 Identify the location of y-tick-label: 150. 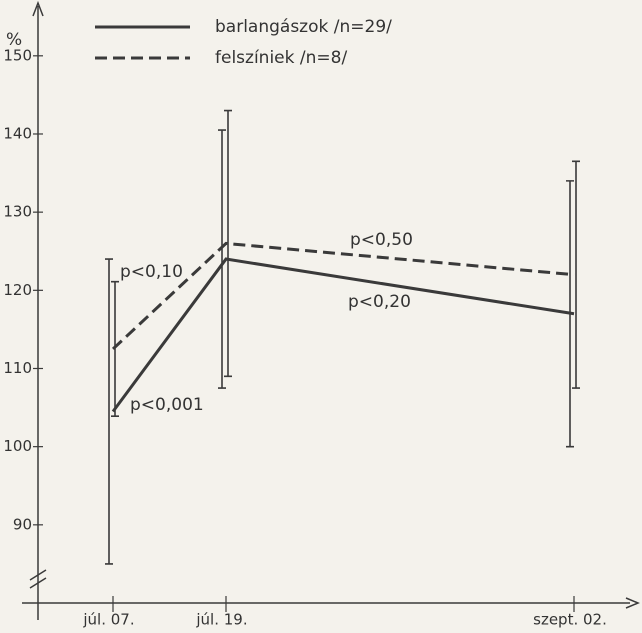
(17, 55).